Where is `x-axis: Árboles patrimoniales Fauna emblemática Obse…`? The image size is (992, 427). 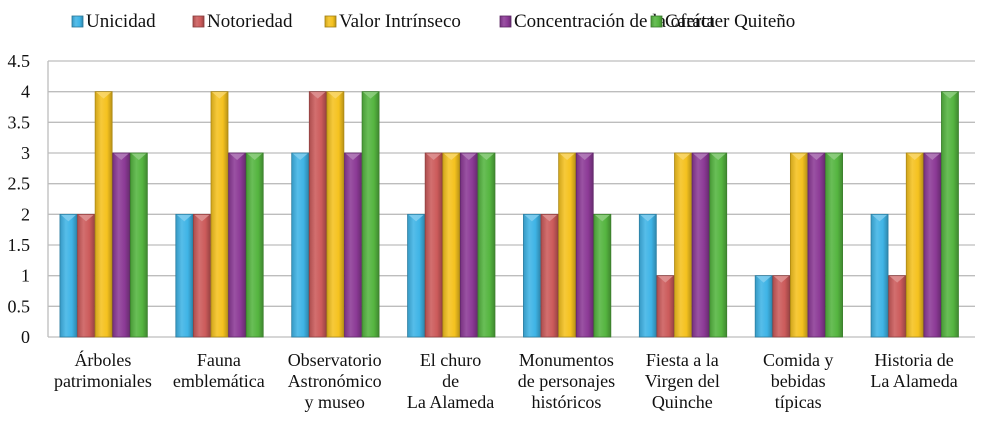
x-axis: Árboles patrimoniales Fauna emblemática Obse… is located at coordinates (506, 380).